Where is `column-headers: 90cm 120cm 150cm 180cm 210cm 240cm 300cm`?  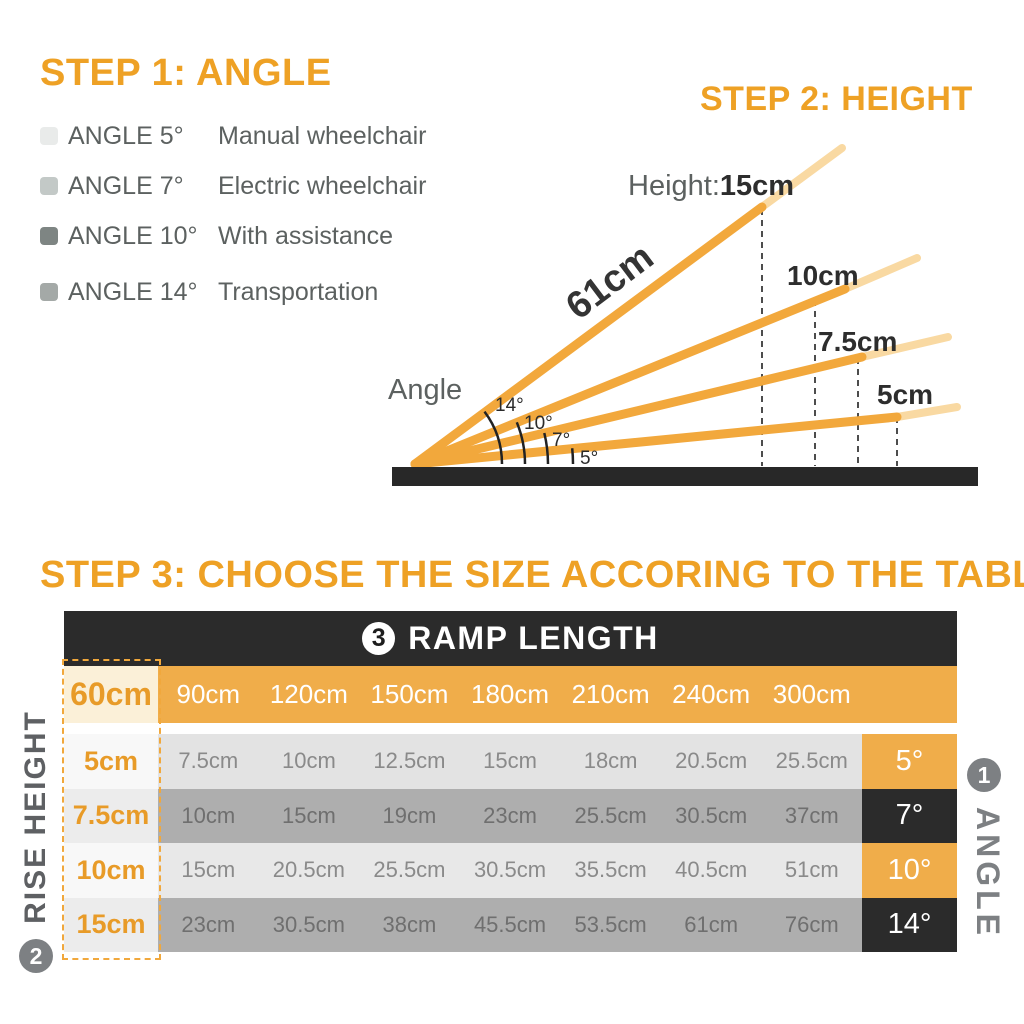
column-headers: 90cm 120cm 150cm 180cm 210cm 240cm 300cm is located at coordinates (510, 694).